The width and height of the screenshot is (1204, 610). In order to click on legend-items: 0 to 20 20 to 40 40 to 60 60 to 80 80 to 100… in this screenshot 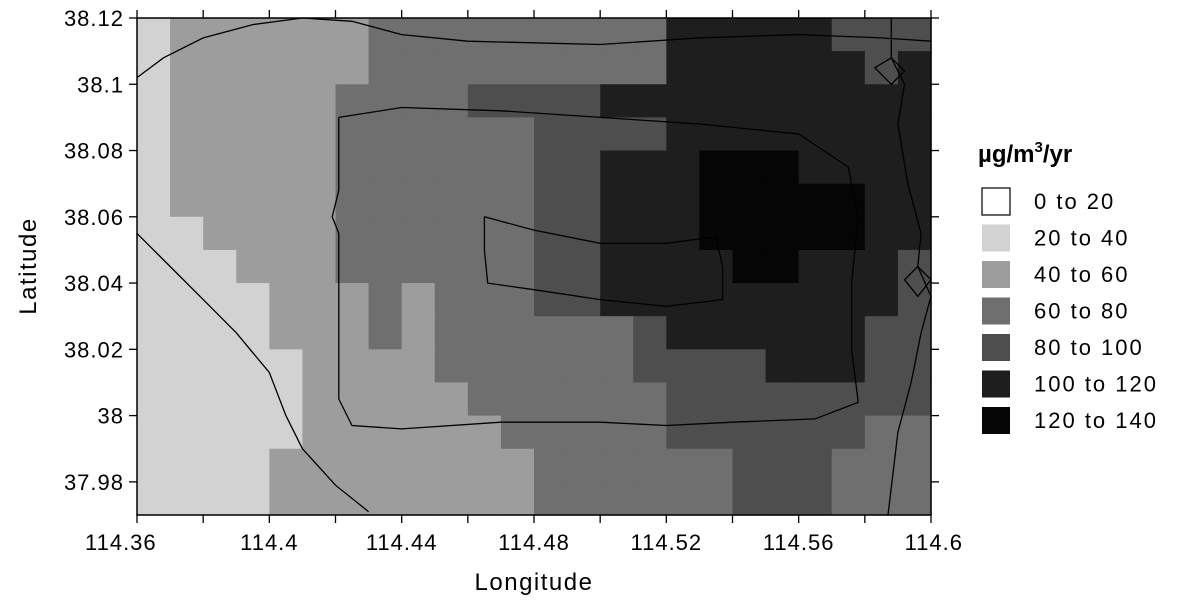, I will do `click(1069, 310)`.